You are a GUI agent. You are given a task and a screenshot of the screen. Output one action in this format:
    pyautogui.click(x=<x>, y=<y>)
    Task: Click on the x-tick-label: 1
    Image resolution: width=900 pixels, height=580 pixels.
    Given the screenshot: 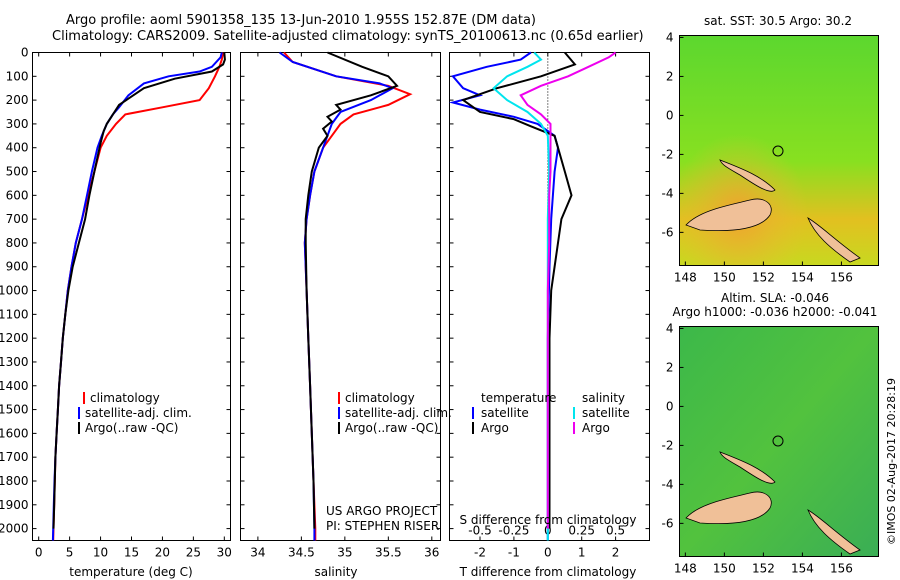 What is the action you would take?
    pyautogui.click(x=582, y=553)
    